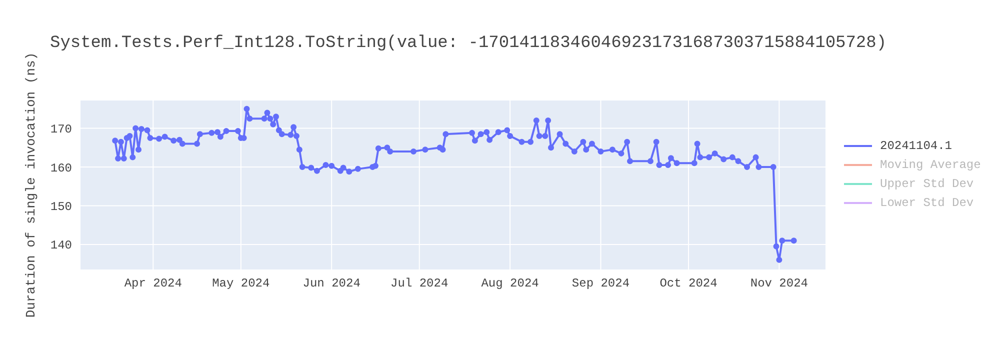 Image resolution: width=1000 pixels, height=350 pixels. I want to click on x-tick-label: Jun 2024, so click(331, 283).